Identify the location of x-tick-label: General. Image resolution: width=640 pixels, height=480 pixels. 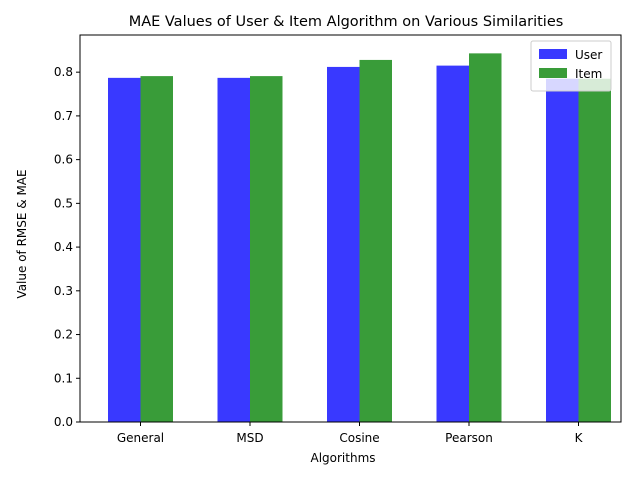
(140, 438).